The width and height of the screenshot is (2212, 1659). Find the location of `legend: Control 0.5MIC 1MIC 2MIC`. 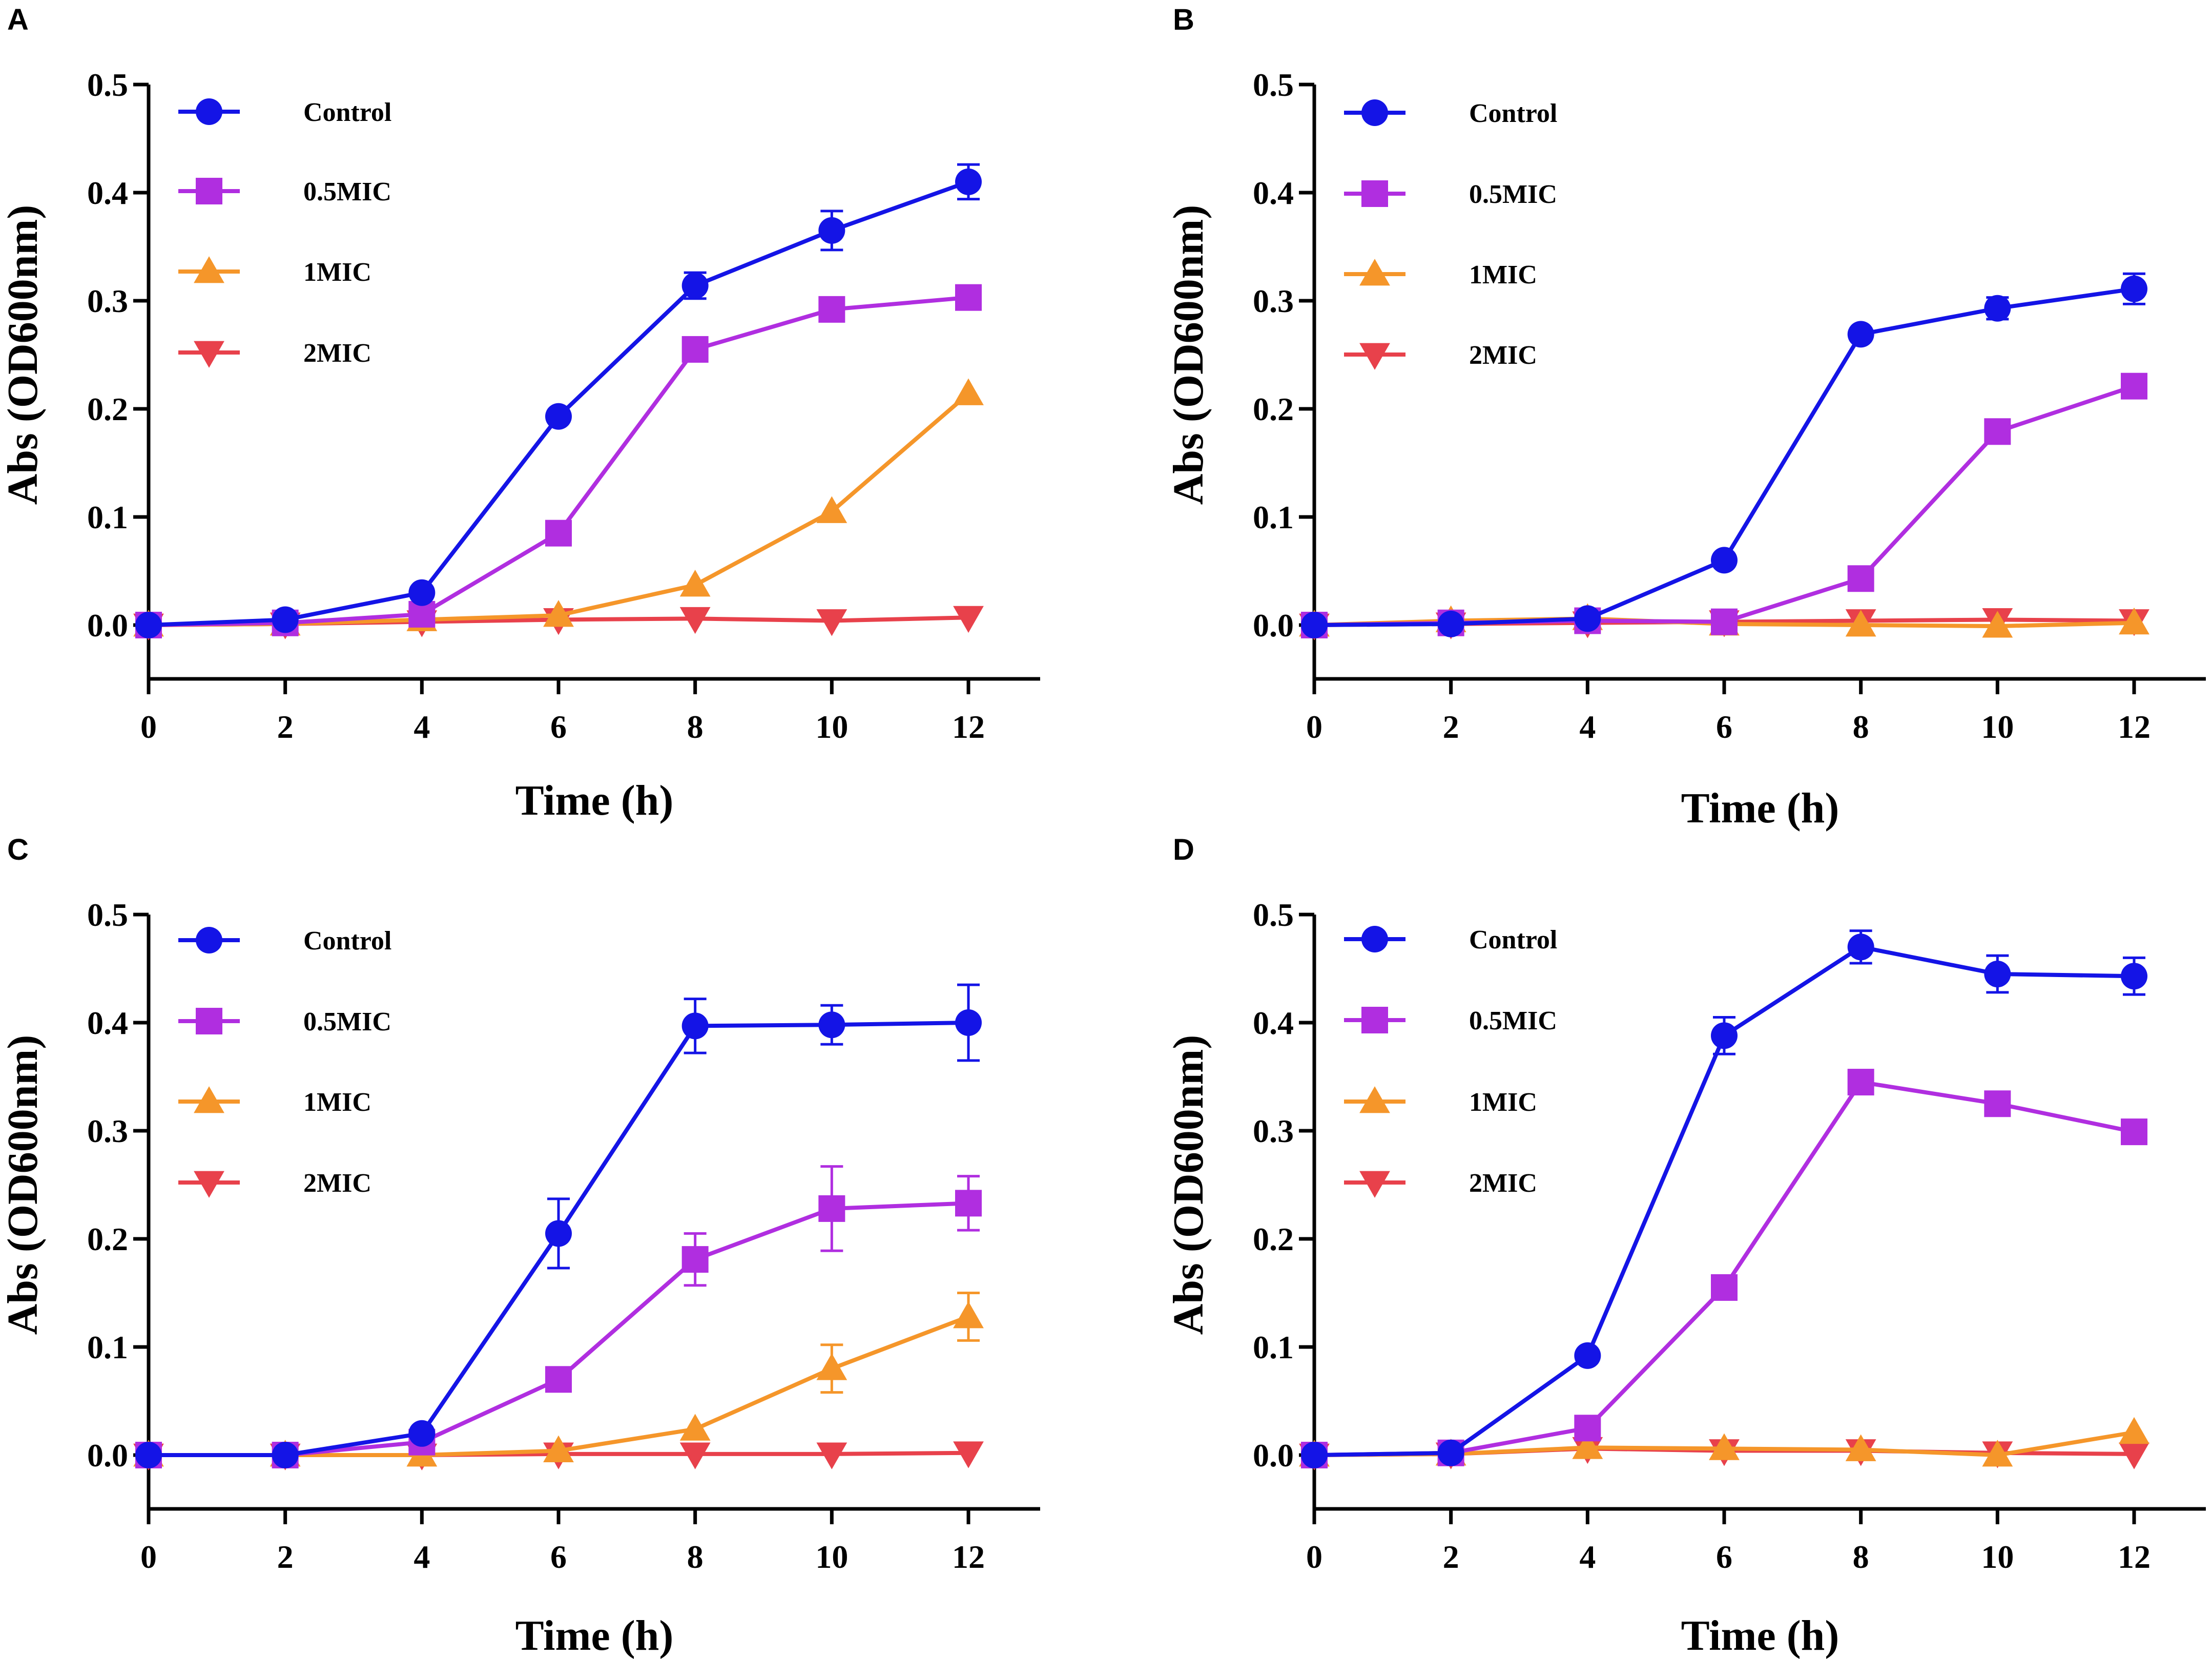

legend: Control 0.5MIC 1MIC 2MIC is located at coordinates (1450, 234).